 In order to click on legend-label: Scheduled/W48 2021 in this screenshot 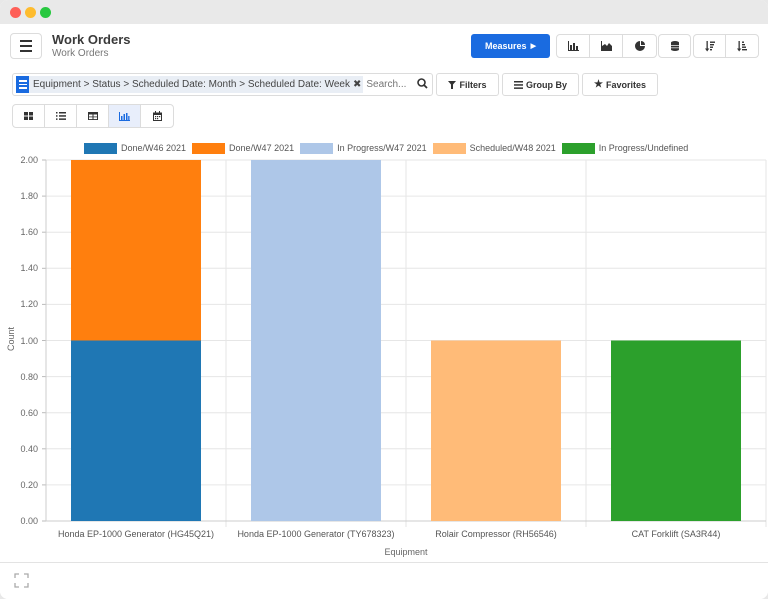, I will do `click(512, 148)`.